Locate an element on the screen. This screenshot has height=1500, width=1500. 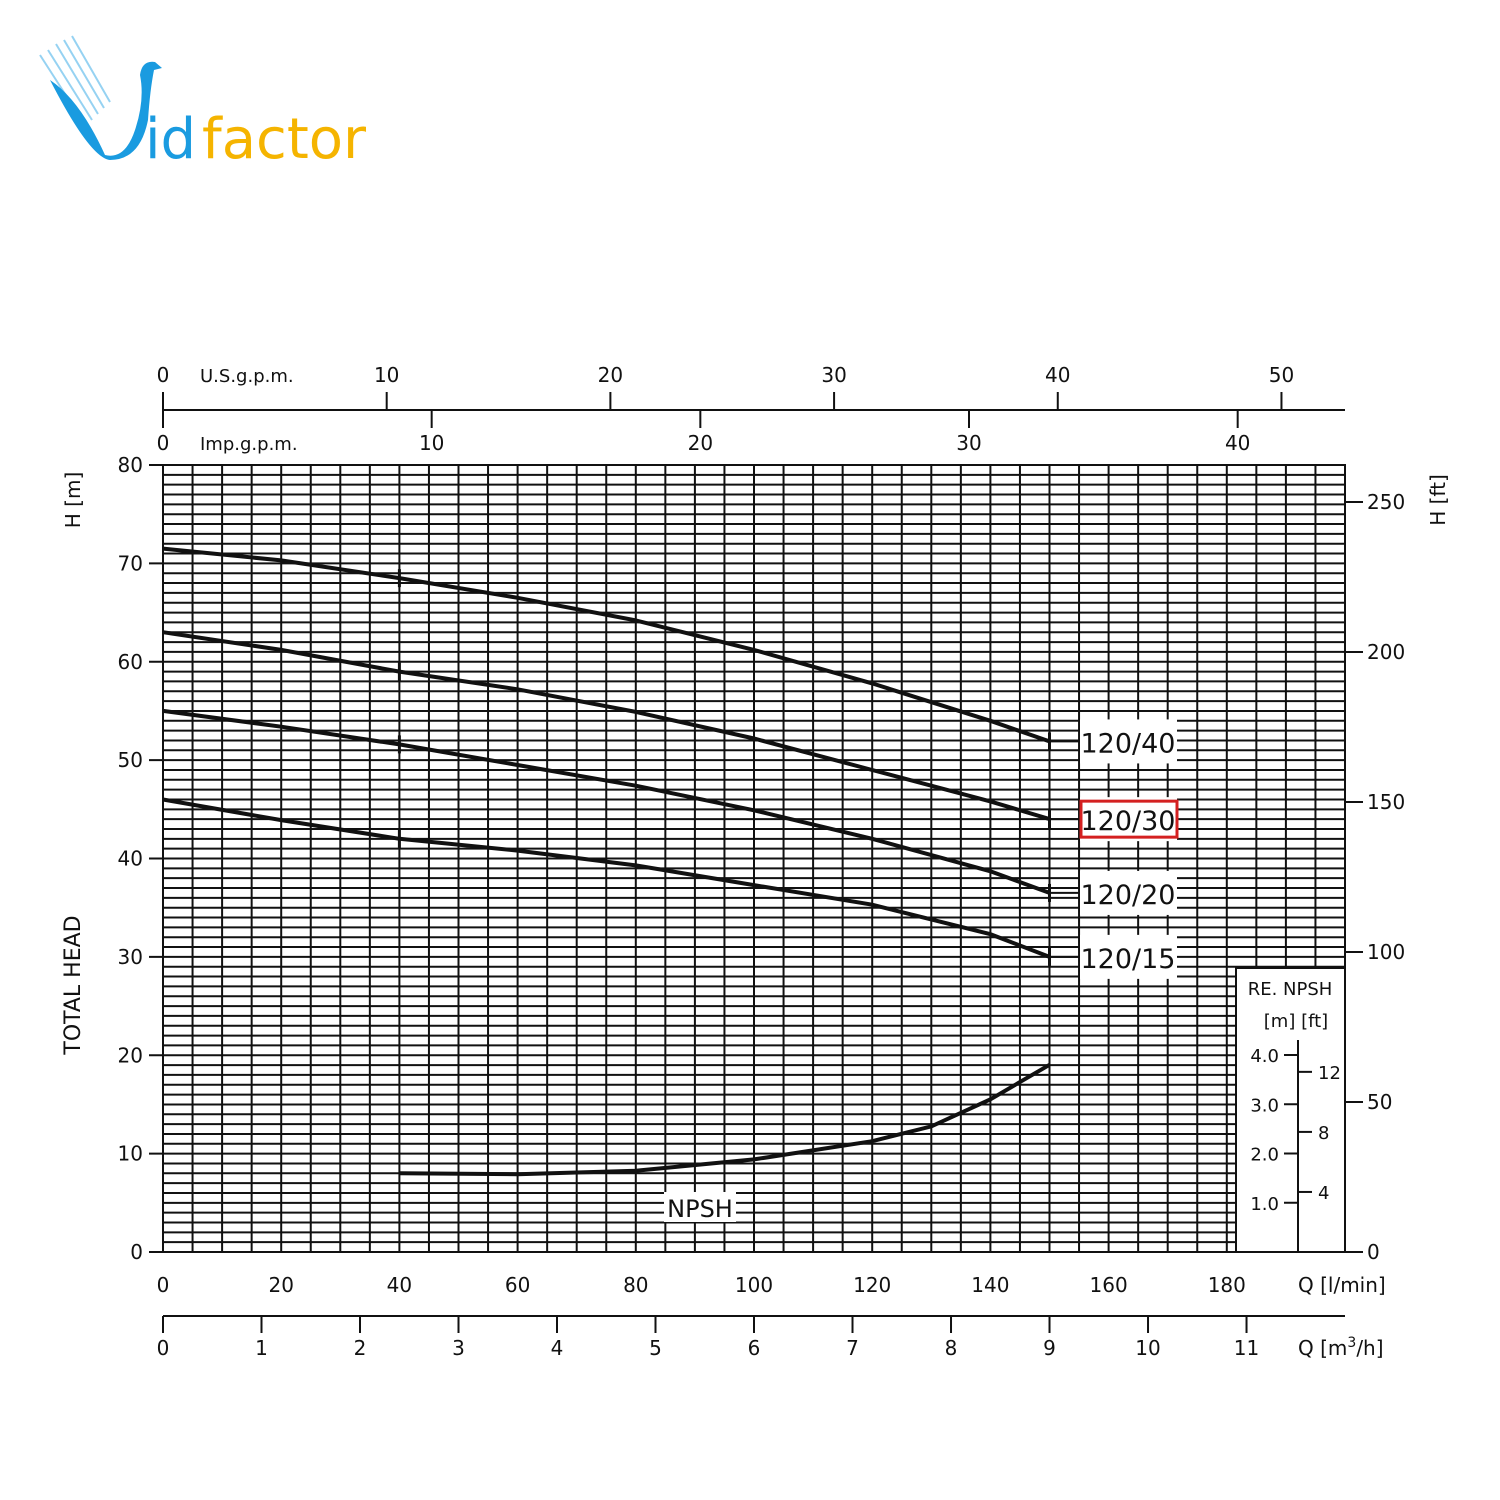
y-tick-label: 40 is located at coordinates (130, 859).